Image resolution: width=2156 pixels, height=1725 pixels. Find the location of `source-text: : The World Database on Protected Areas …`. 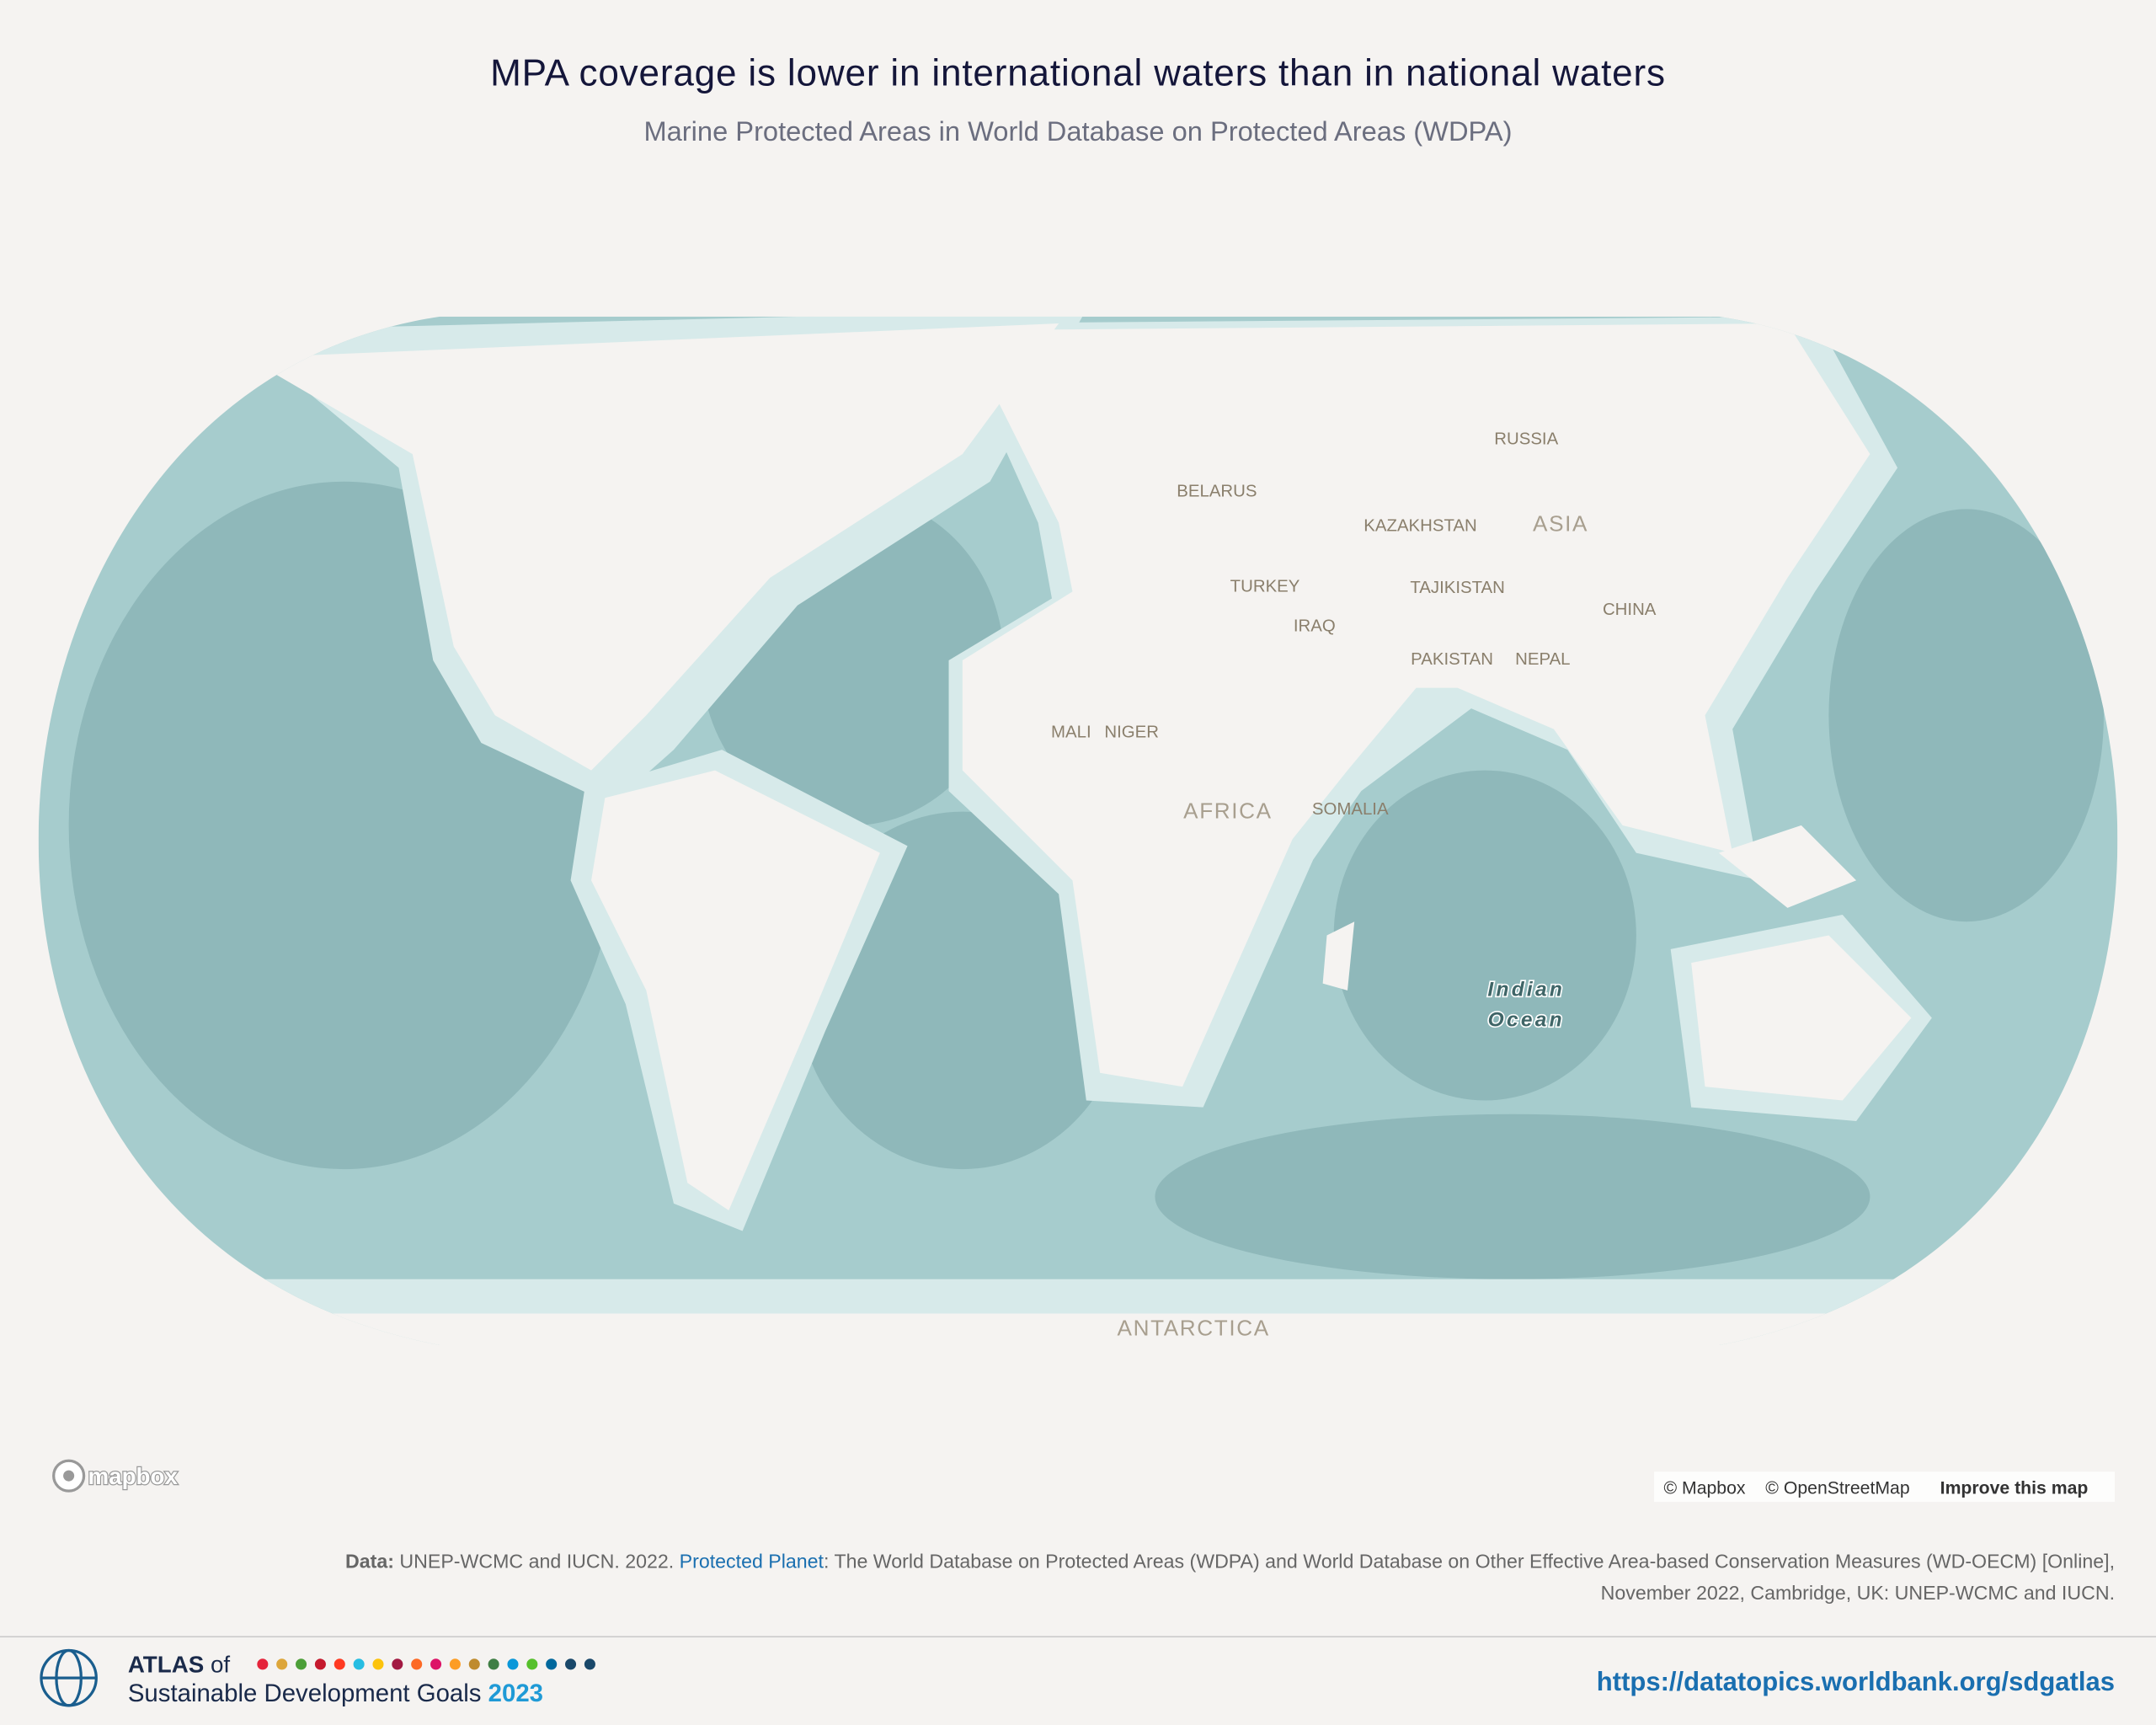

source-text: : The World Database on Protected Areas … is located at coordinates (1469, 1562).